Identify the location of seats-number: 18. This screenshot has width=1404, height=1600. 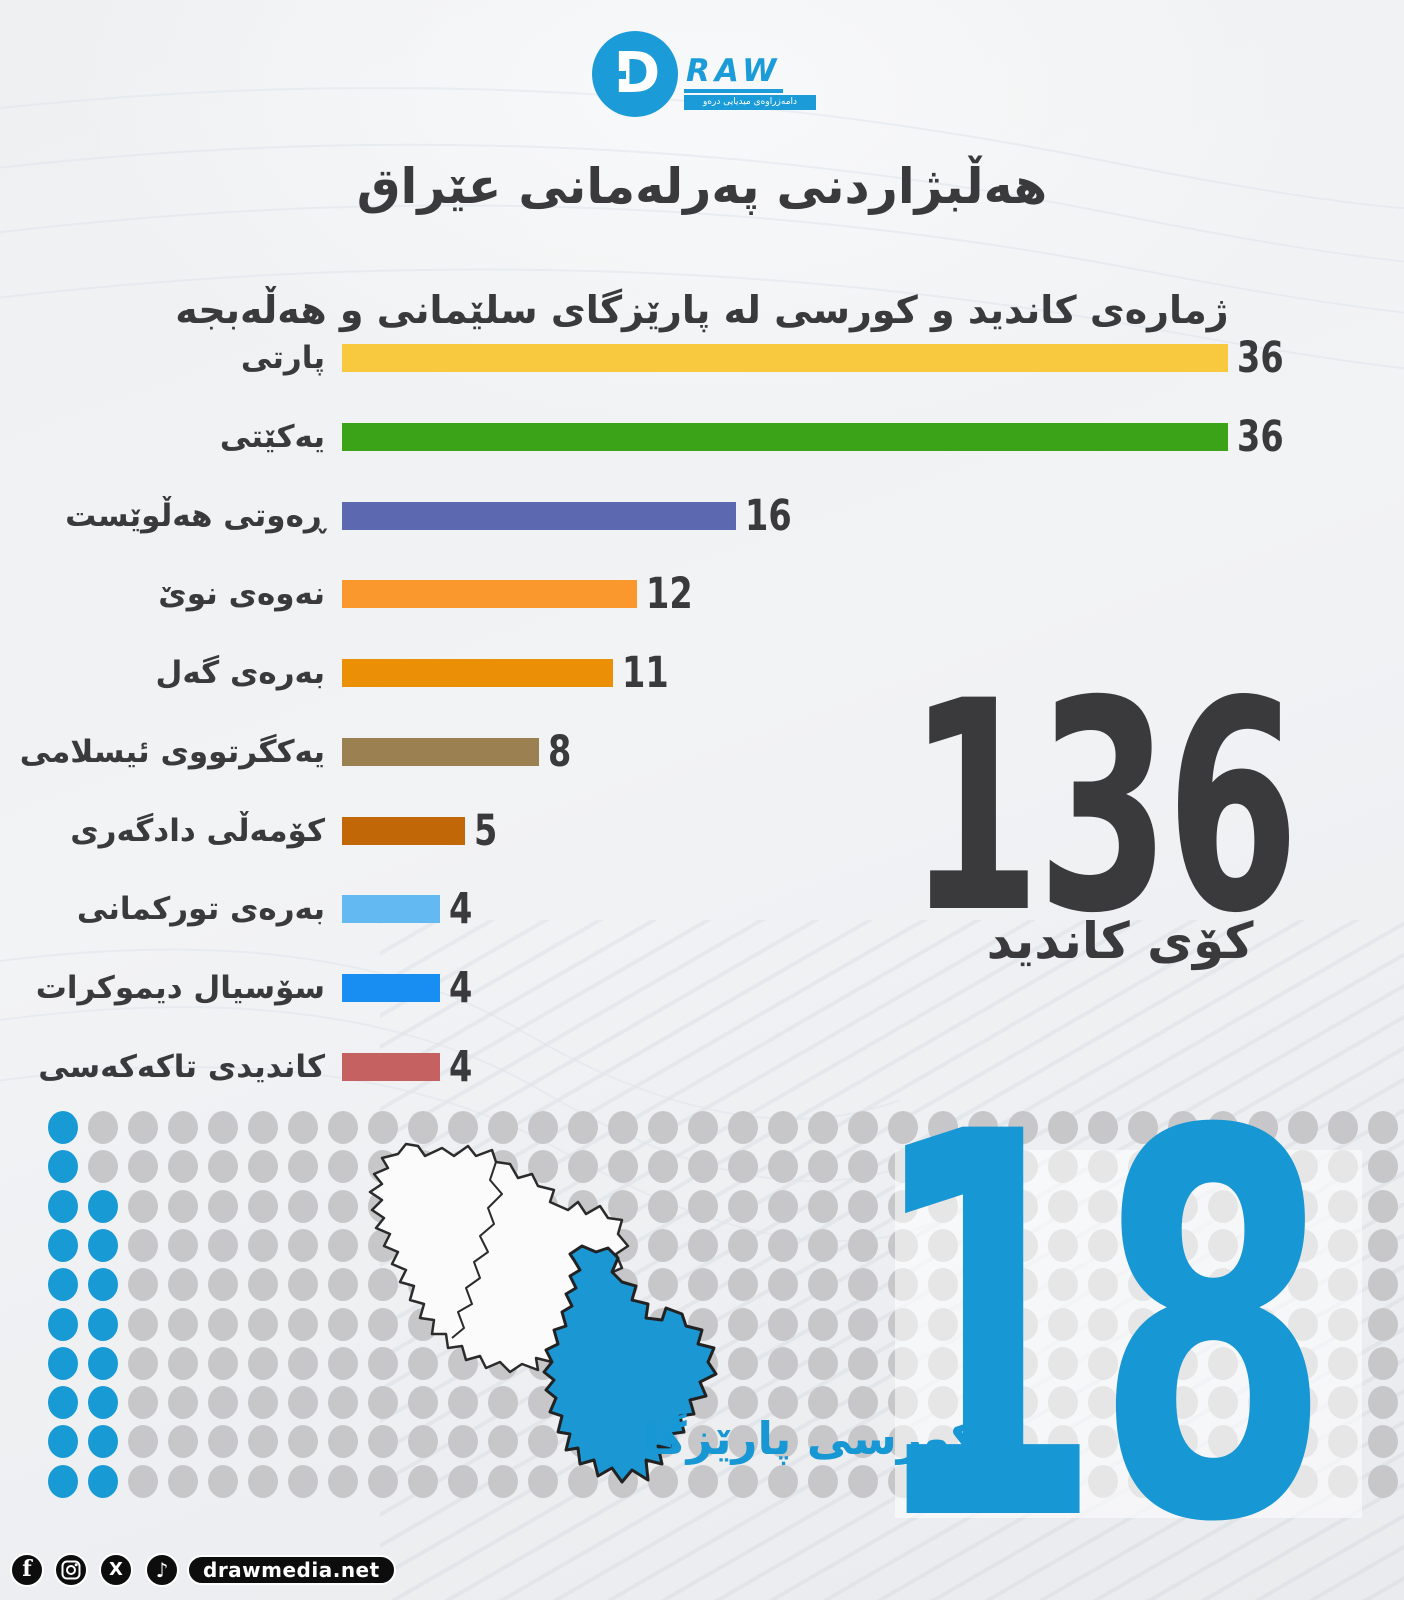
(1099, 1310).